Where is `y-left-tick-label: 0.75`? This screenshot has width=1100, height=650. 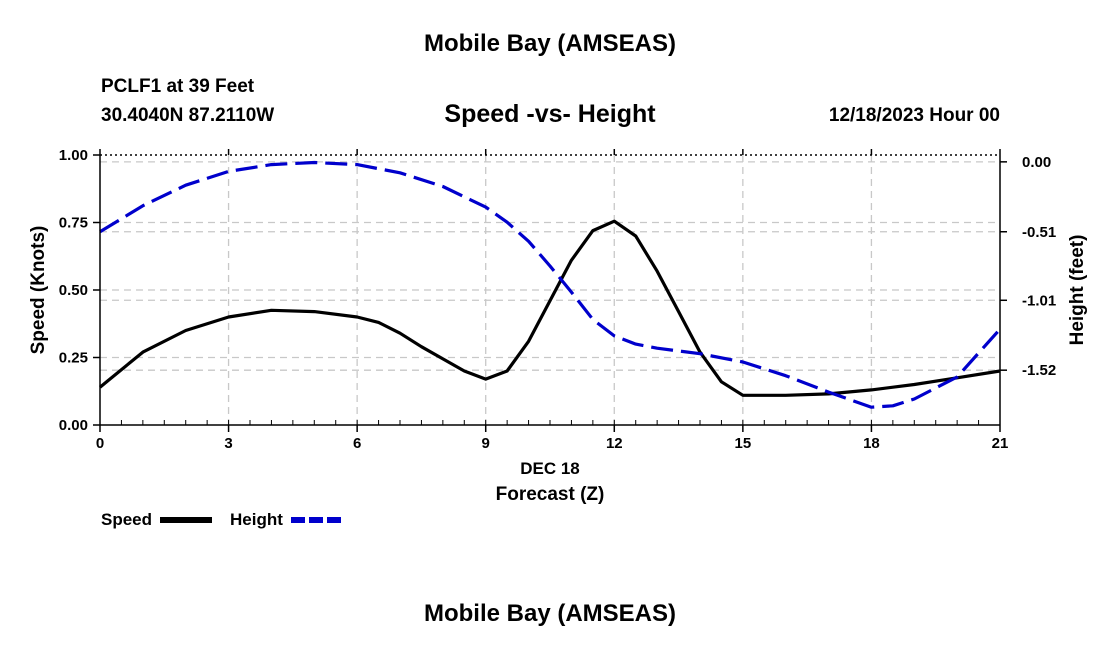
y-left-tick-label: 0.75 is located at coordinates (73, 223).